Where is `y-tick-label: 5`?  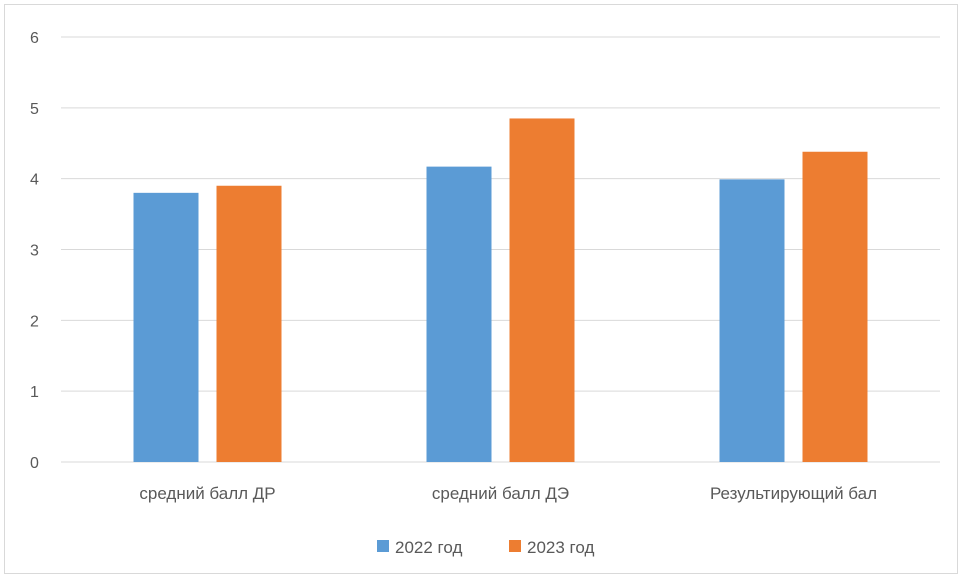 y-tick-label: 5 is located at coordinates (34, 109).